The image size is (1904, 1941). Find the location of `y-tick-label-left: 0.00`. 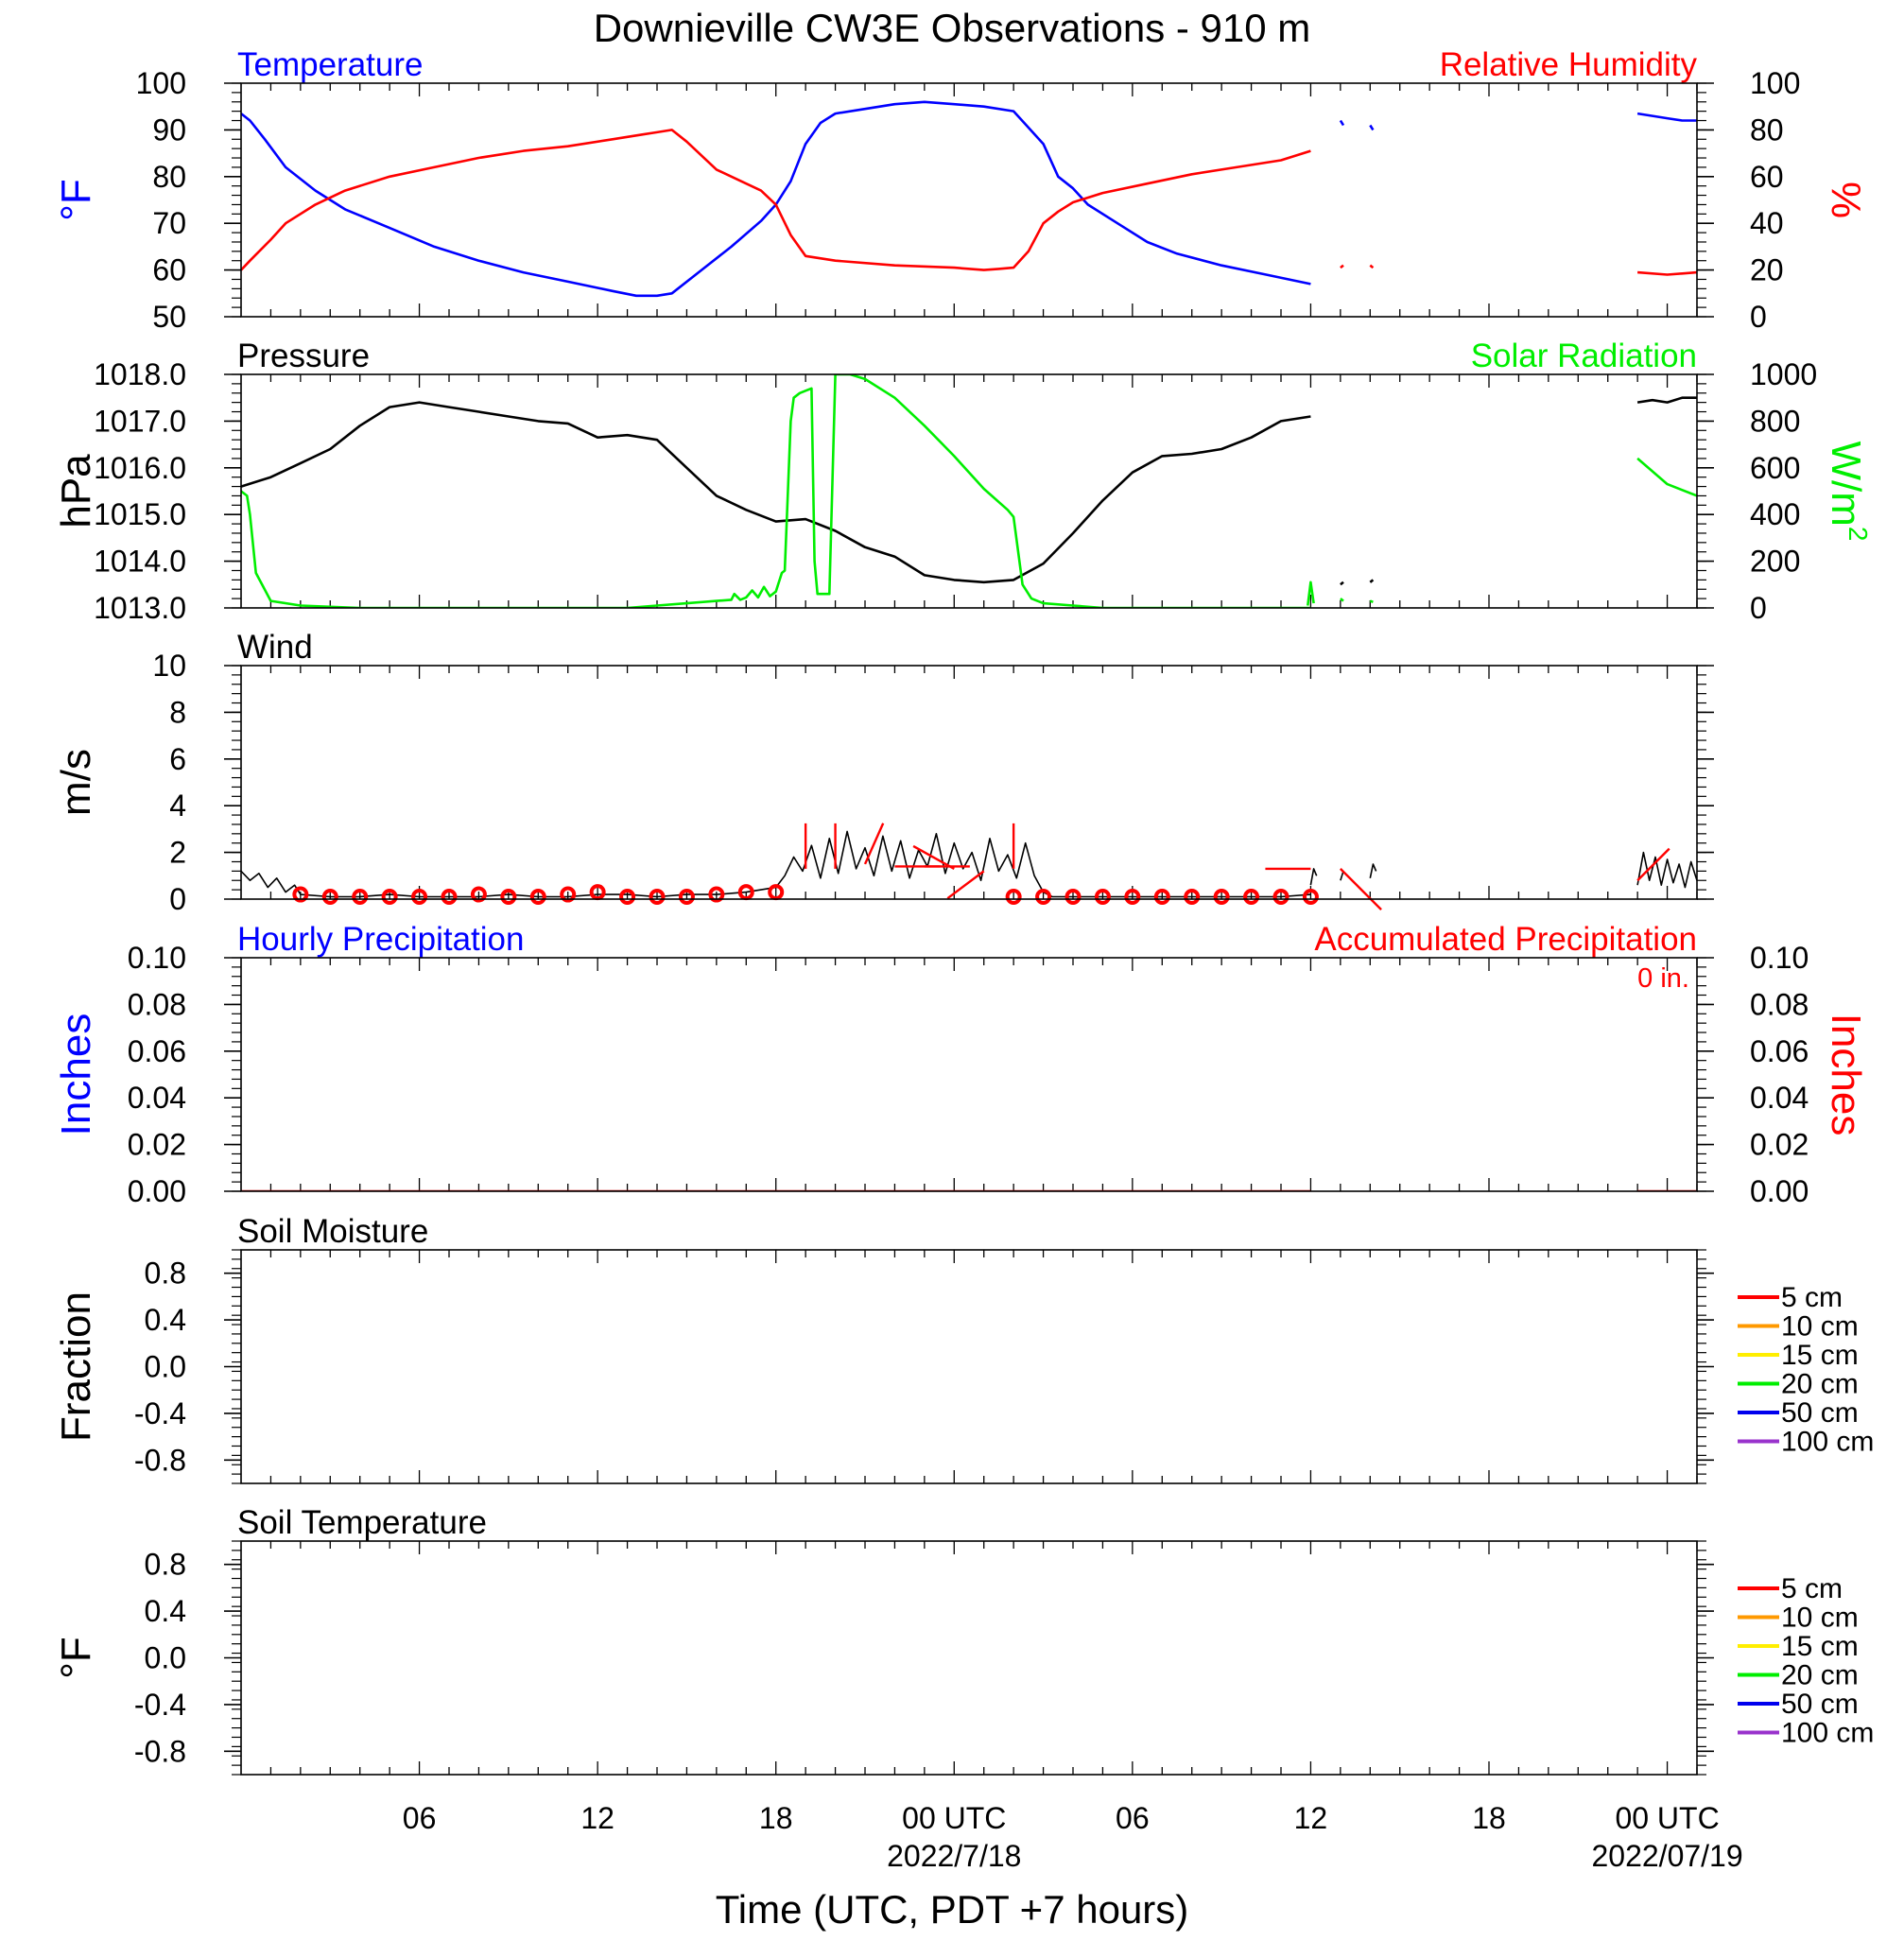

y-tick-label-left: 0.00 is located at coordinates (157, 1191).